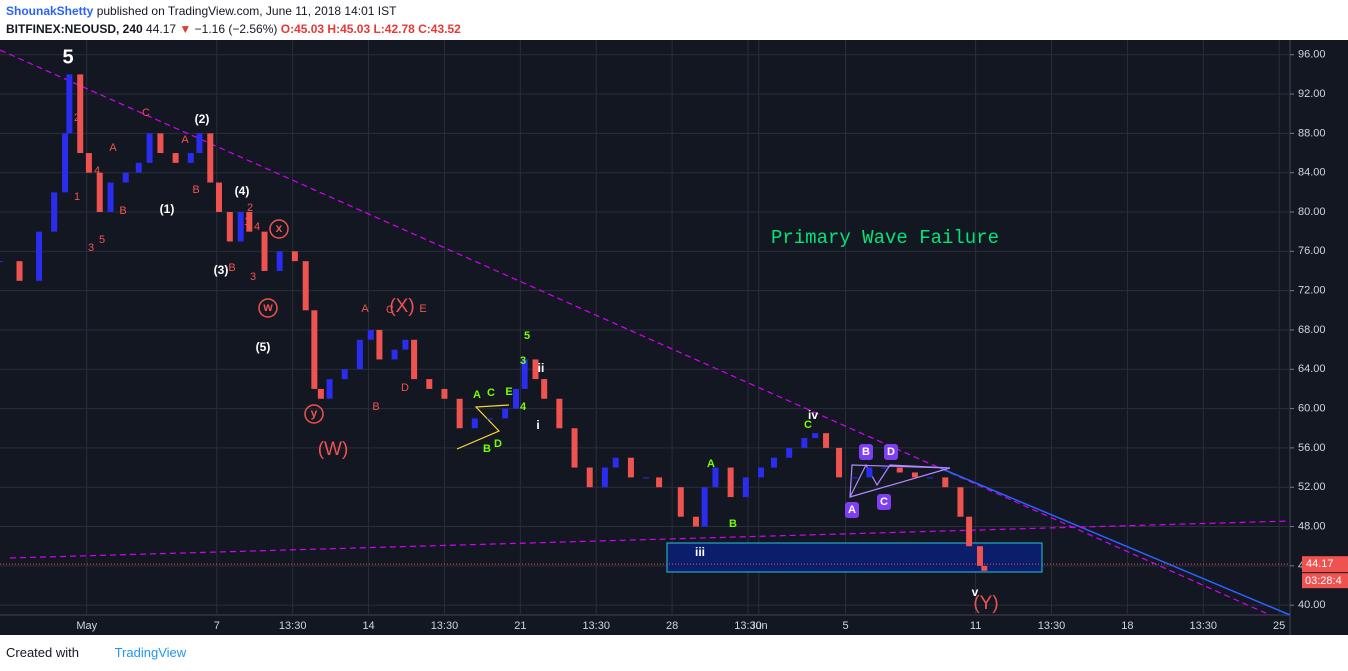  Describe the element at coordinates (1312, 173) in the screenshot. I see `y-tick-label: 84.00` at that location.